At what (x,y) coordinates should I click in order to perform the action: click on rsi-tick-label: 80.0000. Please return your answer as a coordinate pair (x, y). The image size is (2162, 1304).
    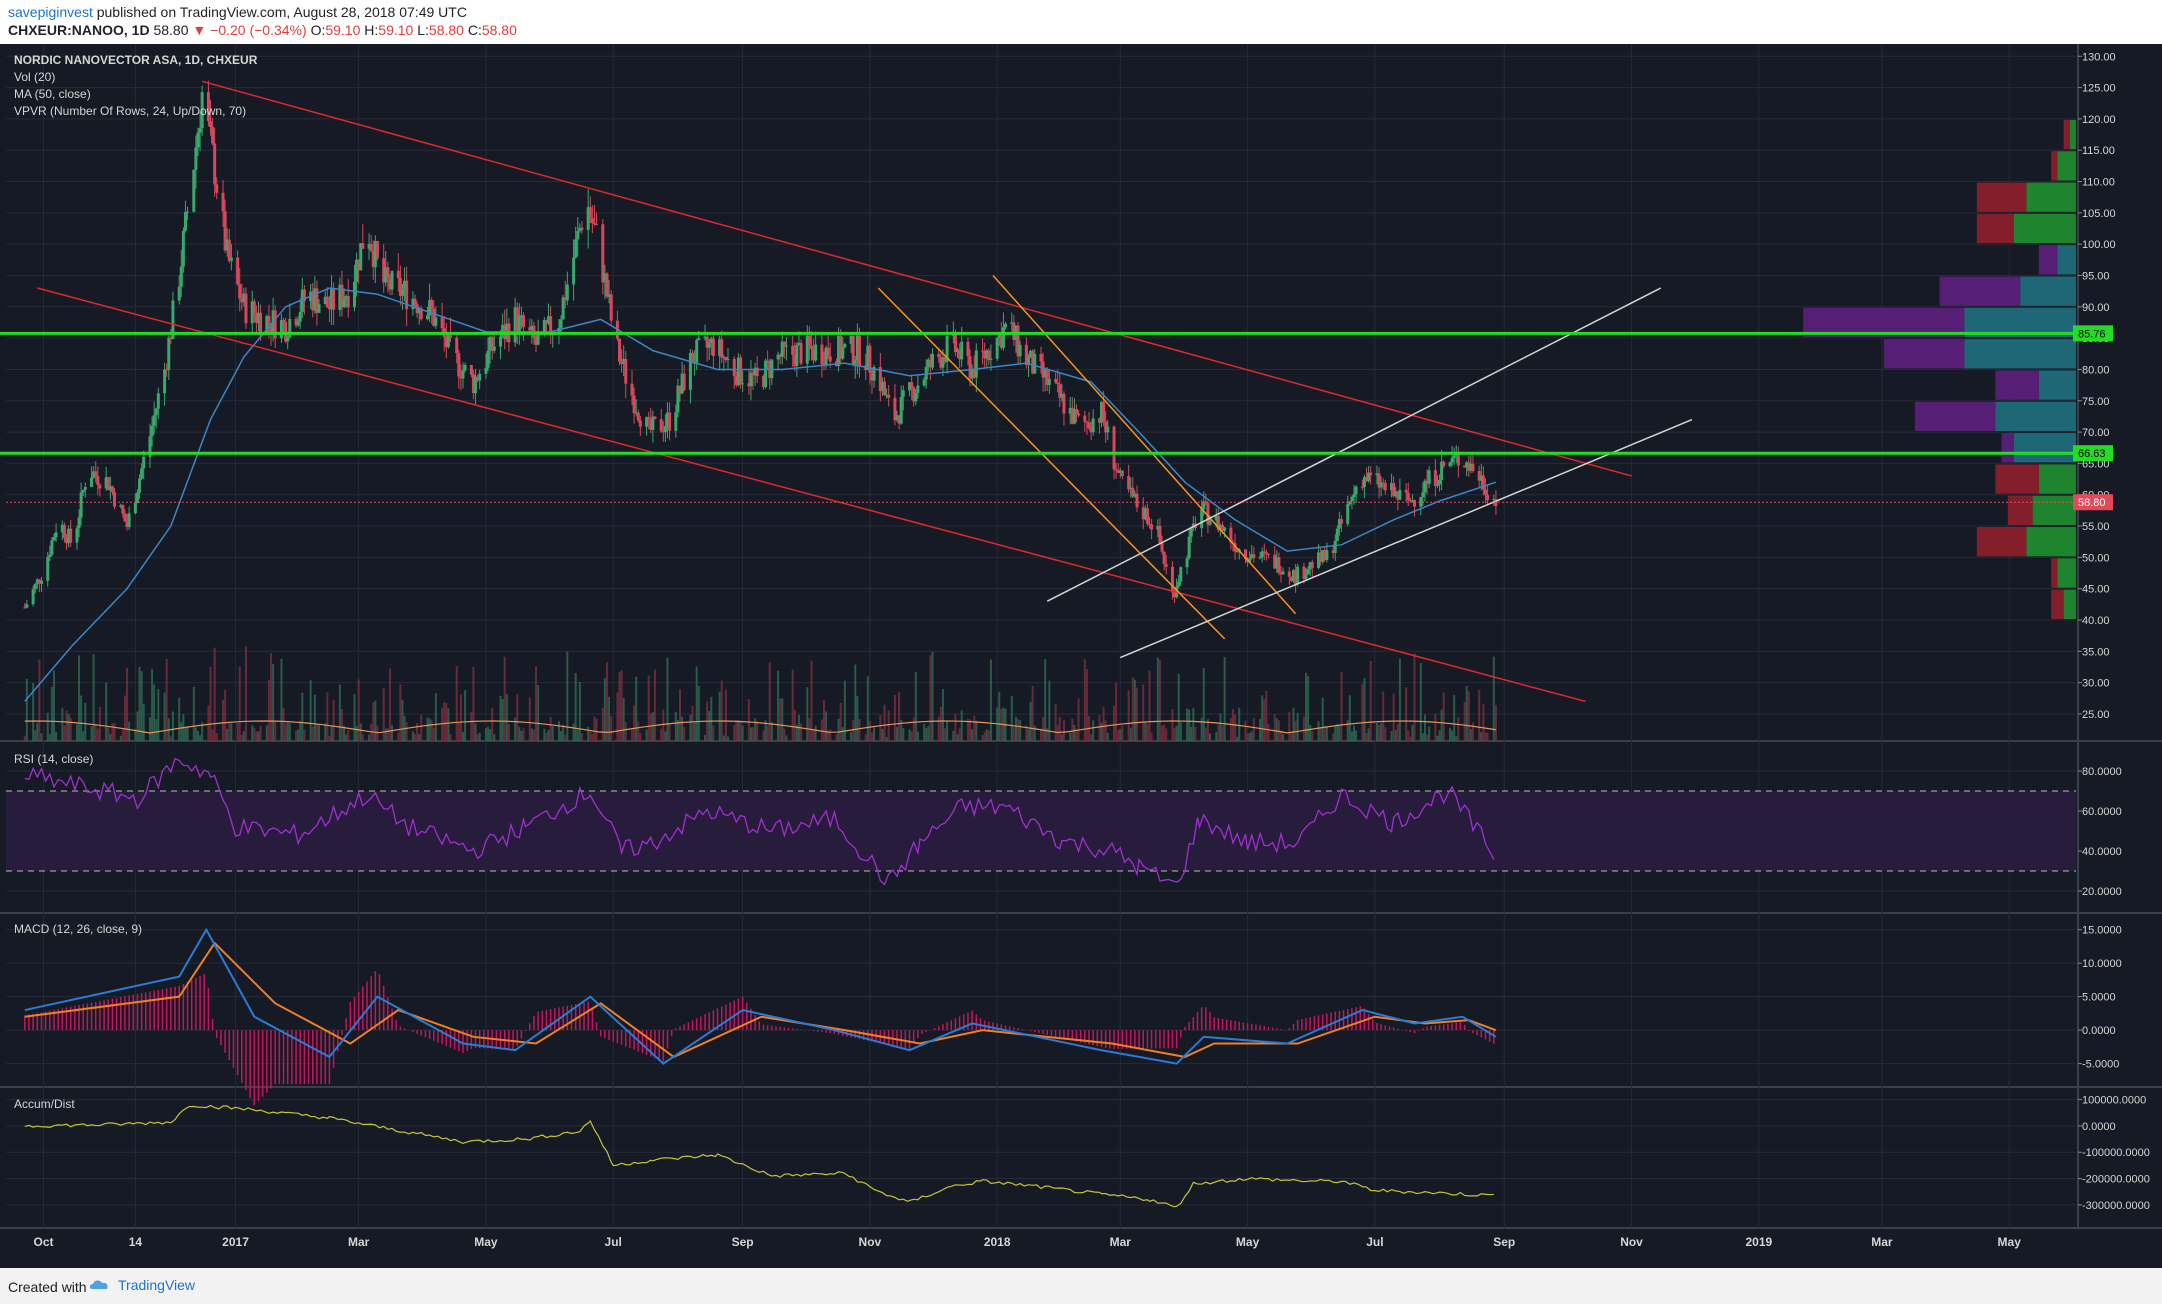
    Looking at the image, I should click on (2102, 772).